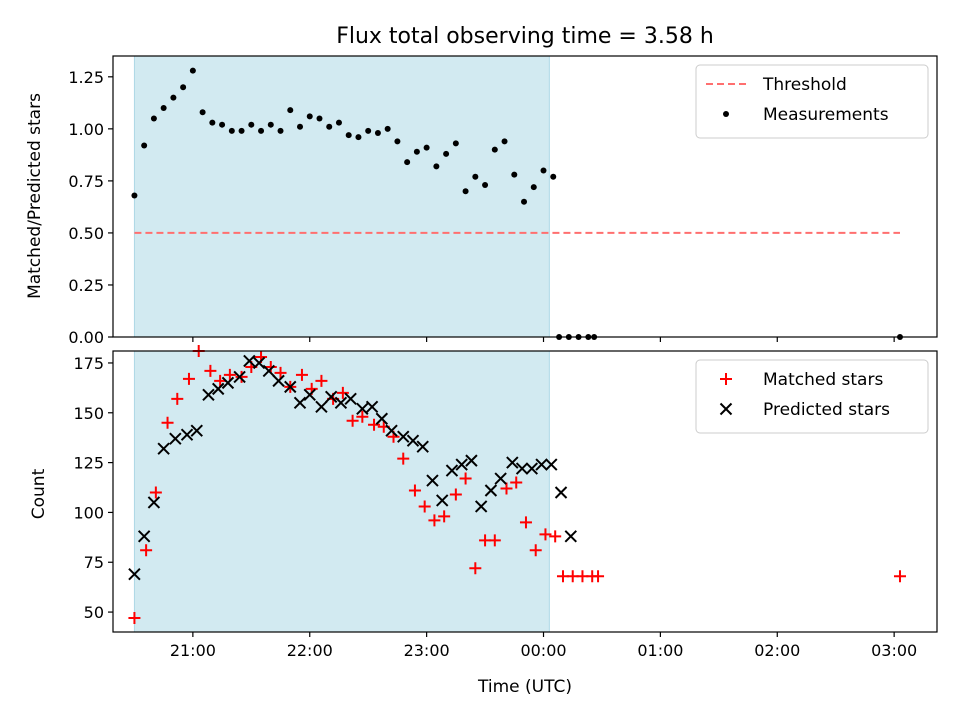 Image resolution: width=960 pixels, height=720 pixels. What do you see at coordinates (35, 196) in the screenshot?
I see `top-y-axis-label: Matched/Predicted stars` at bounding box center [35, 196].